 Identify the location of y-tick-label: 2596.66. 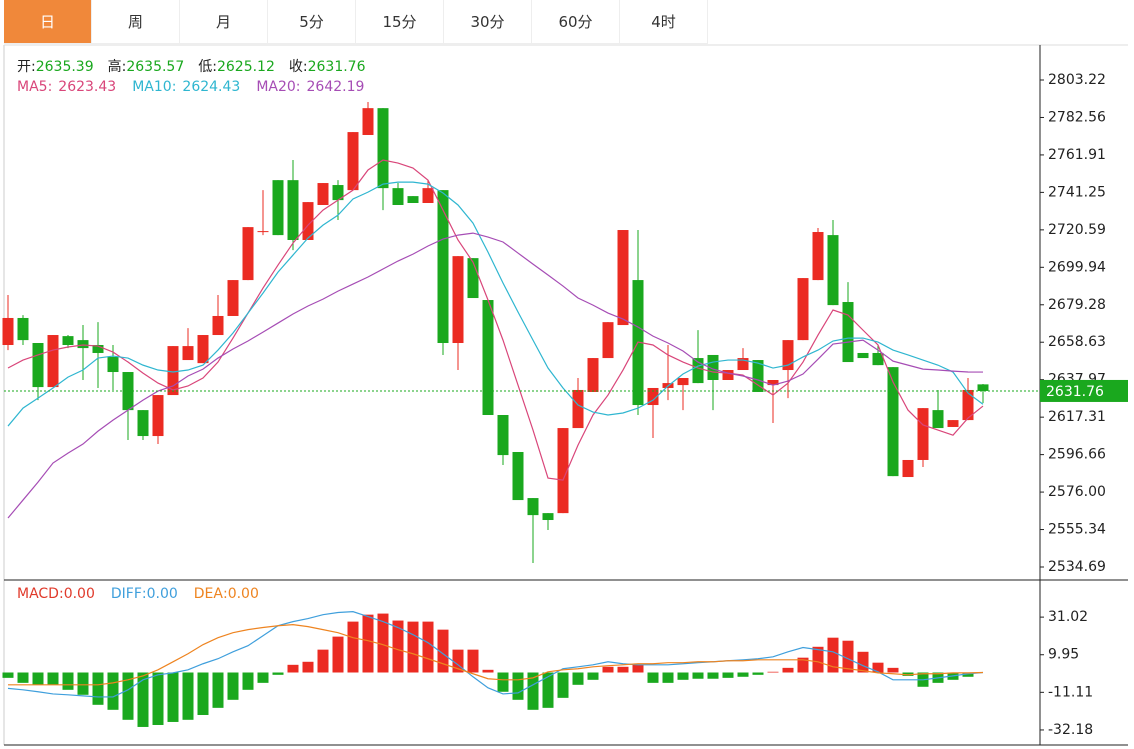
(1077, 455).